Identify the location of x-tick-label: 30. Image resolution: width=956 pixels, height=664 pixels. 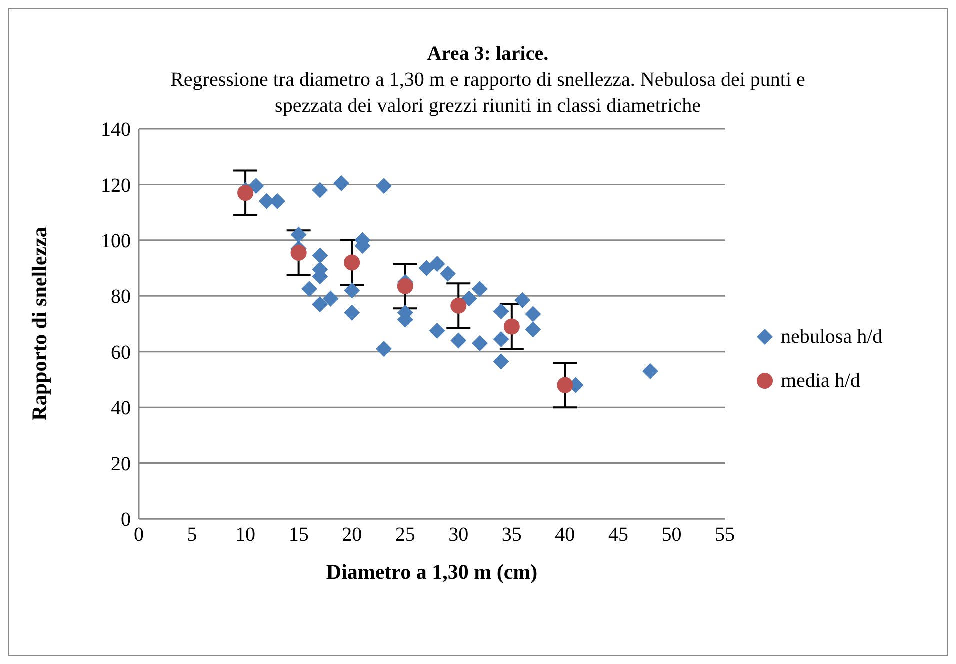
(458, 535).